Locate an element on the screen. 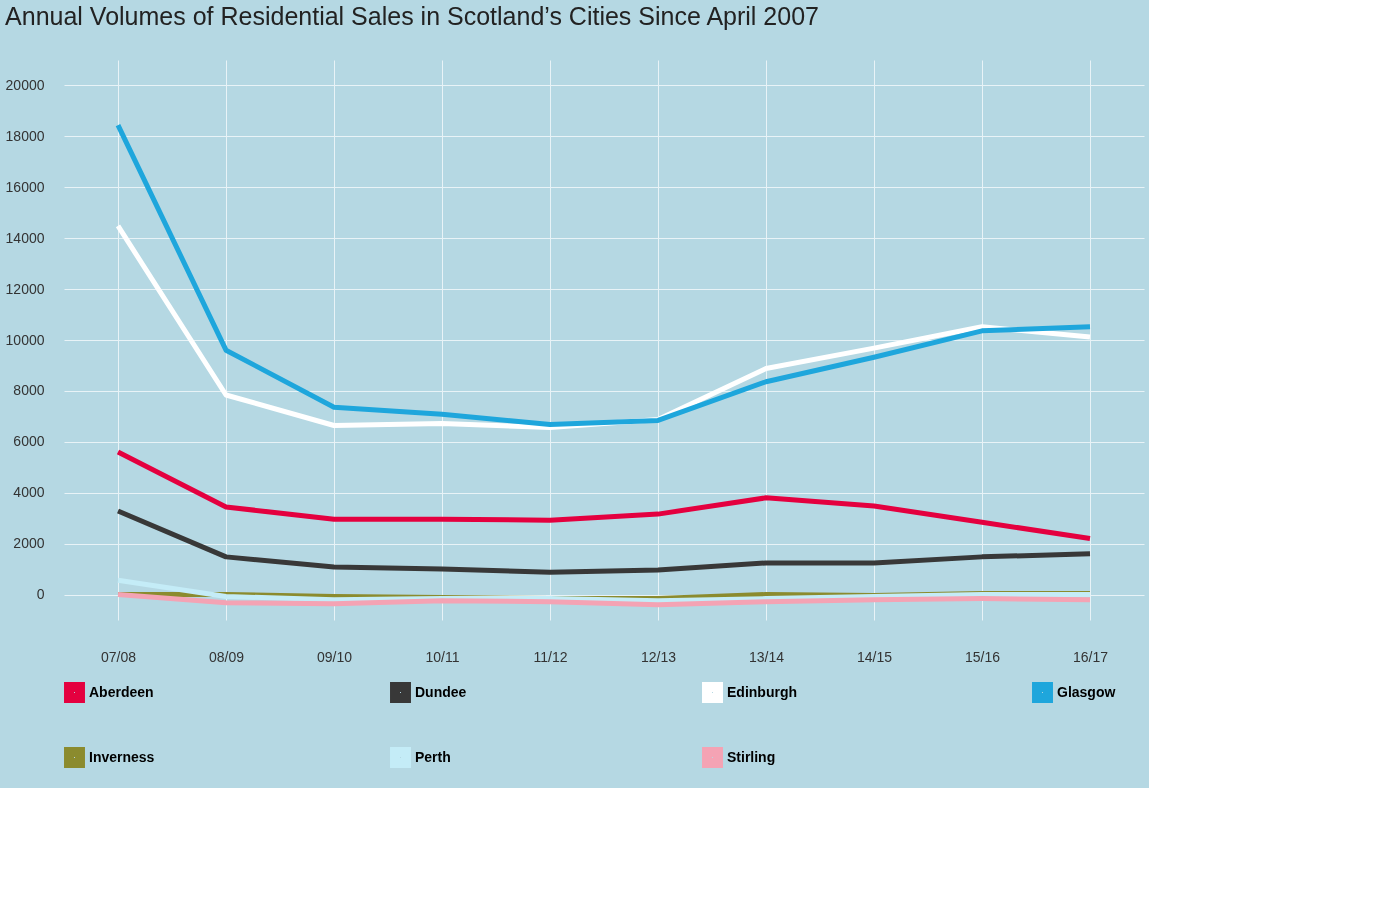 This screenshot has width=1389, height=909. legend-label: Edinburgh is located at coordinates (762, 691).